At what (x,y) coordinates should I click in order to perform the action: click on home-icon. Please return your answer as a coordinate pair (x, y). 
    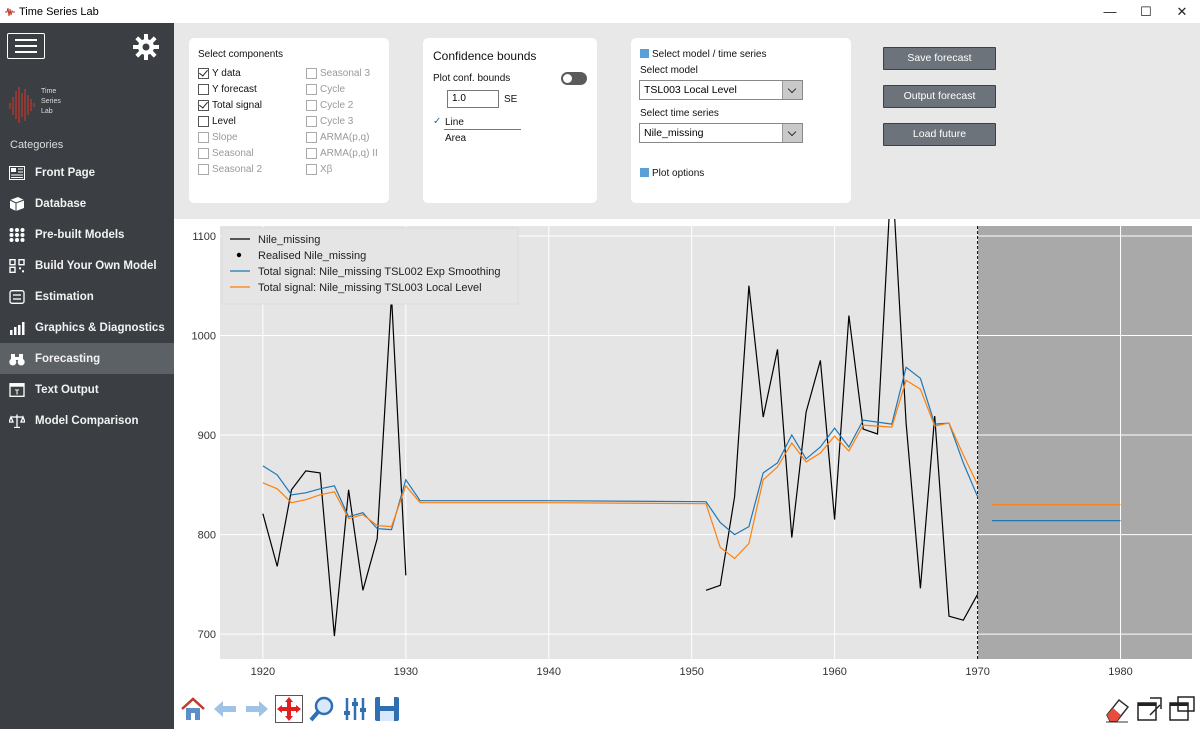
    Looking at the image, I should click on (193, 709).